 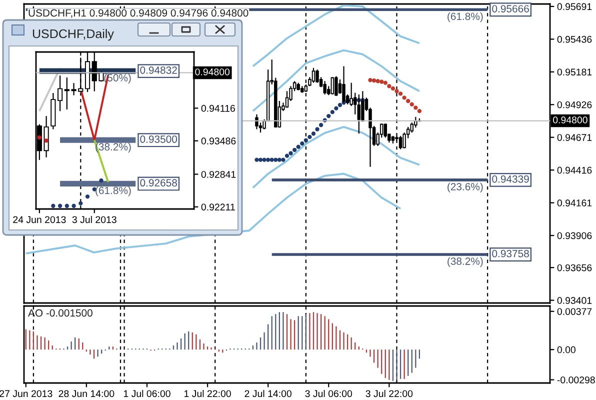 I want to click on annotation: 0.93500, so click(x=159, y=139).